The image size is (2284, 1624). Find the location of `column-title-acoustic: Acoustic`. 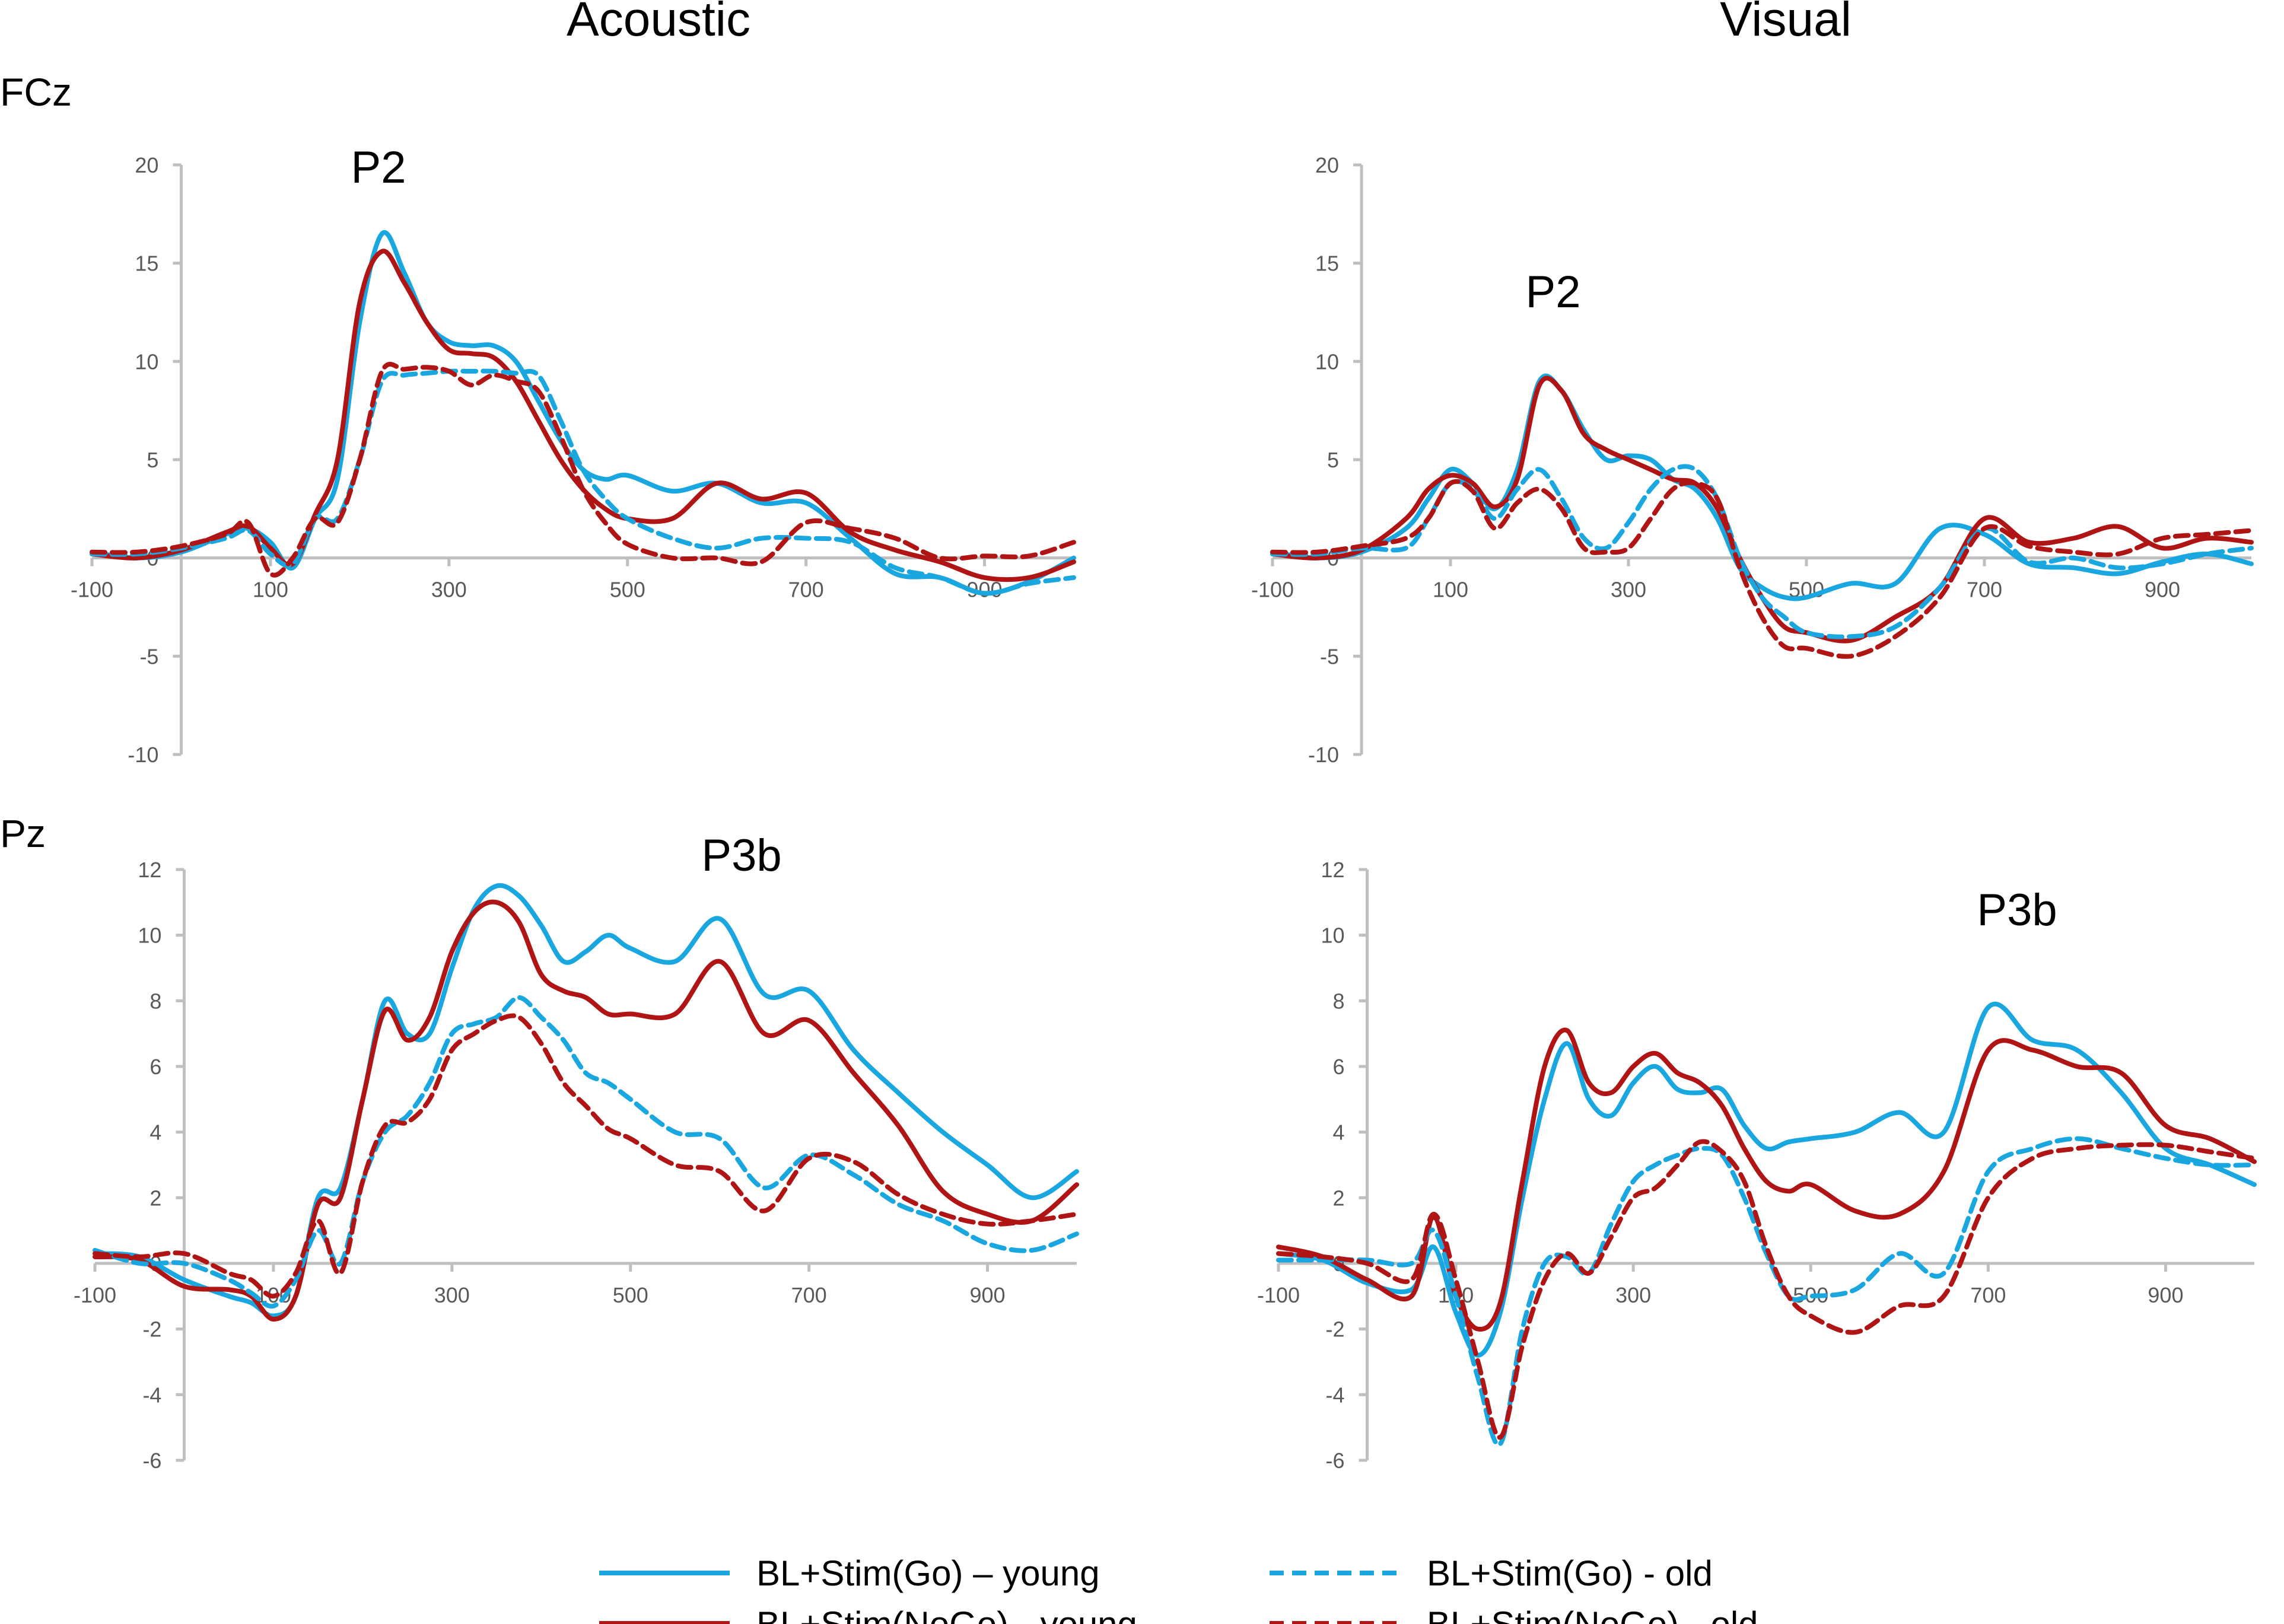

column-title-acoustic: Acoustic is located at coordinates (659, 23).